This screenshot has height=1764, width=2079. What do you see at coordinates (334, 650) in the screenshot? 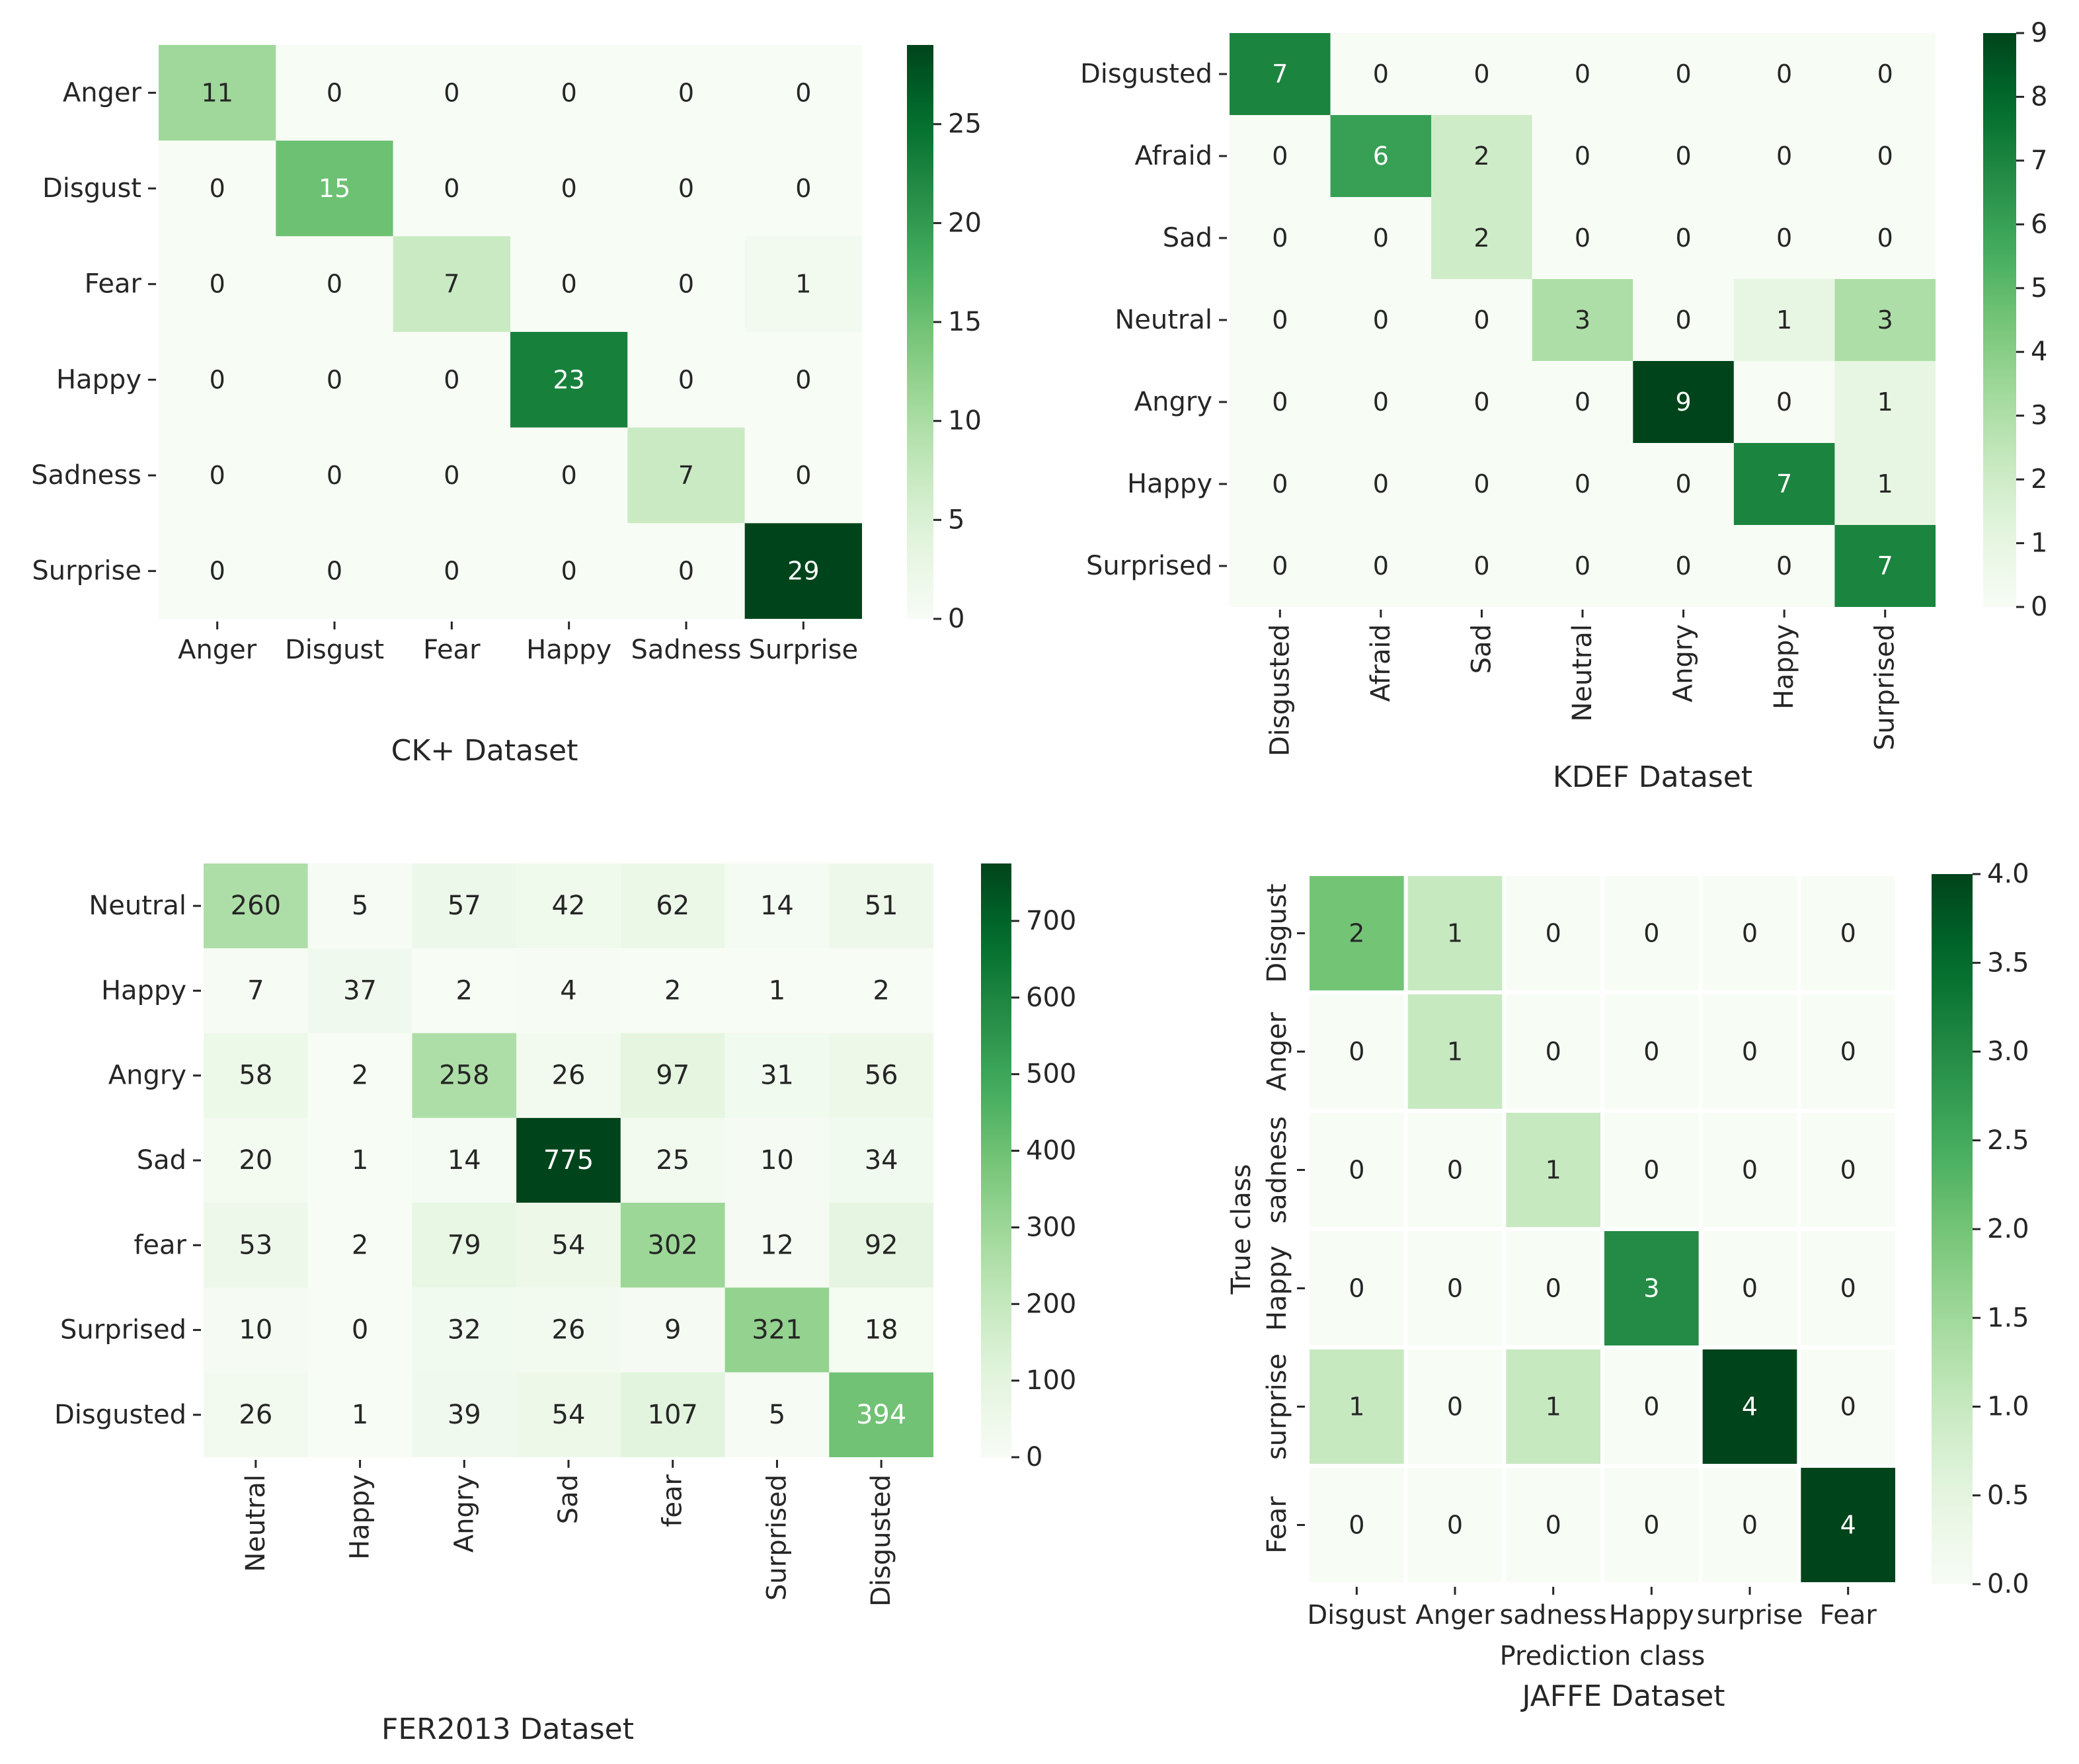
I see `x-tick-label: Disgust` at bounding box center [334, 650].